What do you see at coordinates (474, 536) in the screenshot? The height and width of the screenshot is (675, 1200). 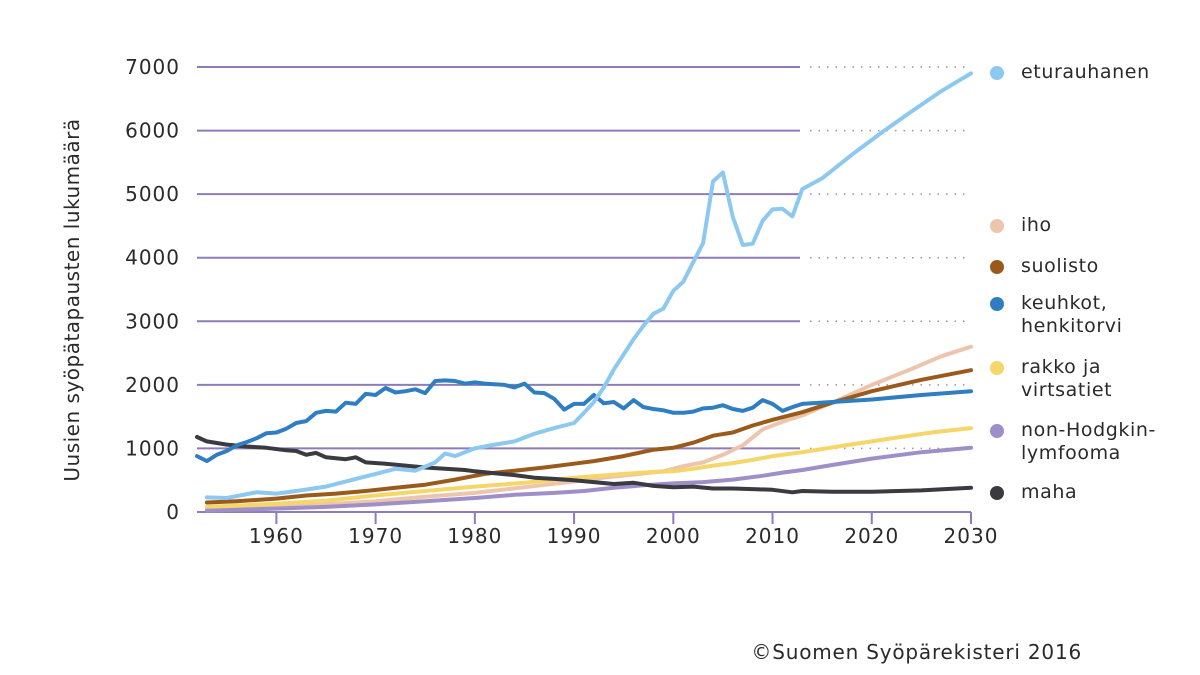 I see `x-tick-label: 1980` at bounding box center [474, 536].